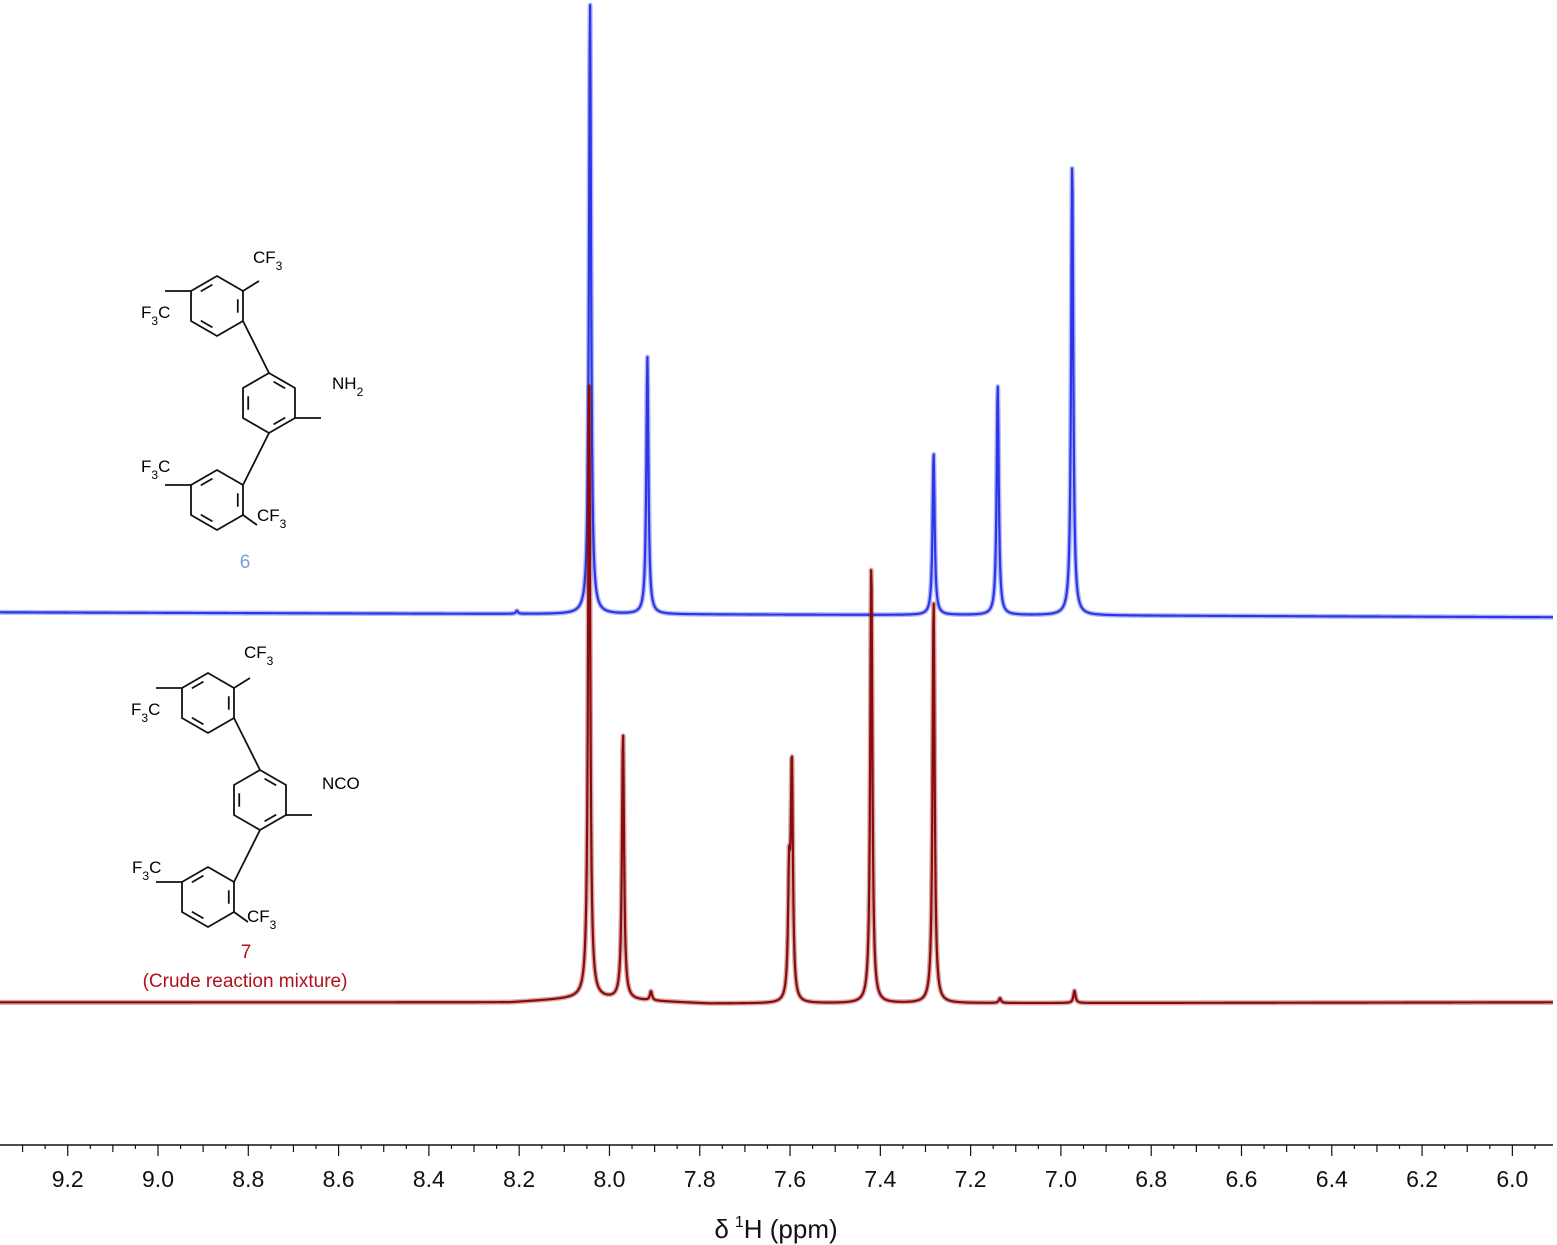 This screenshot has height=1245, width=1557. I want to click on x-tick-label: 8.0, so click(609, 1179).